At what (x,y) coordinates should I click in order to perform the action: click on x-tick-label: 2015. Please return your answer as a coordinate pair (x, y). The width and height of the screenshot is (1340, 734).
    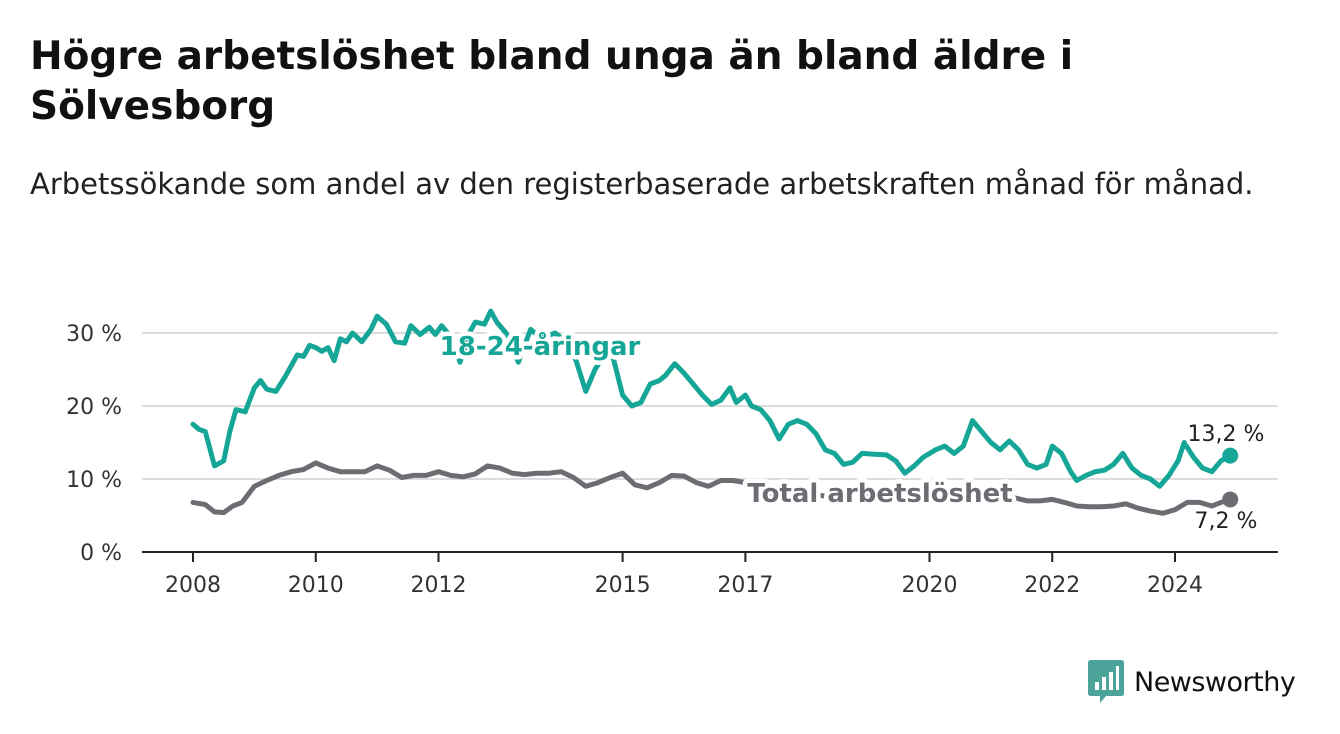
    Looking at the image, I should click on (623, 585).